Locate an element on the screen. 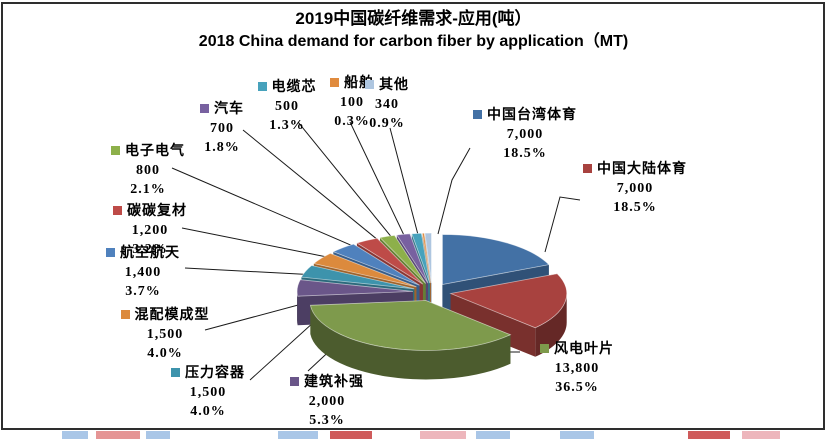 The image size is (827, 440). pie-label-name: 压力容器 is located at coordinates (215, 373).